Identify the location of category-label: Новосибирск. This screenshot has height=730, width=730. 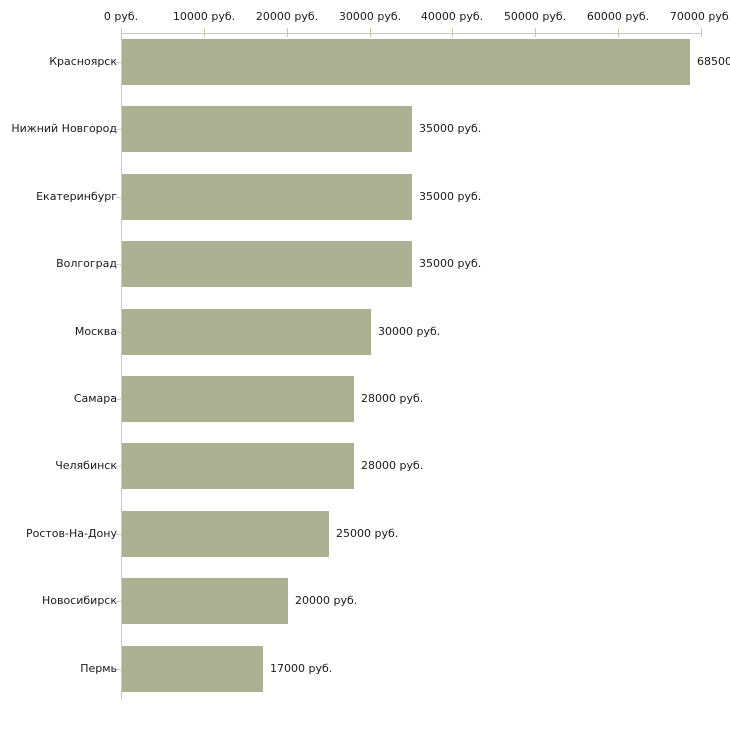
(79, 600).